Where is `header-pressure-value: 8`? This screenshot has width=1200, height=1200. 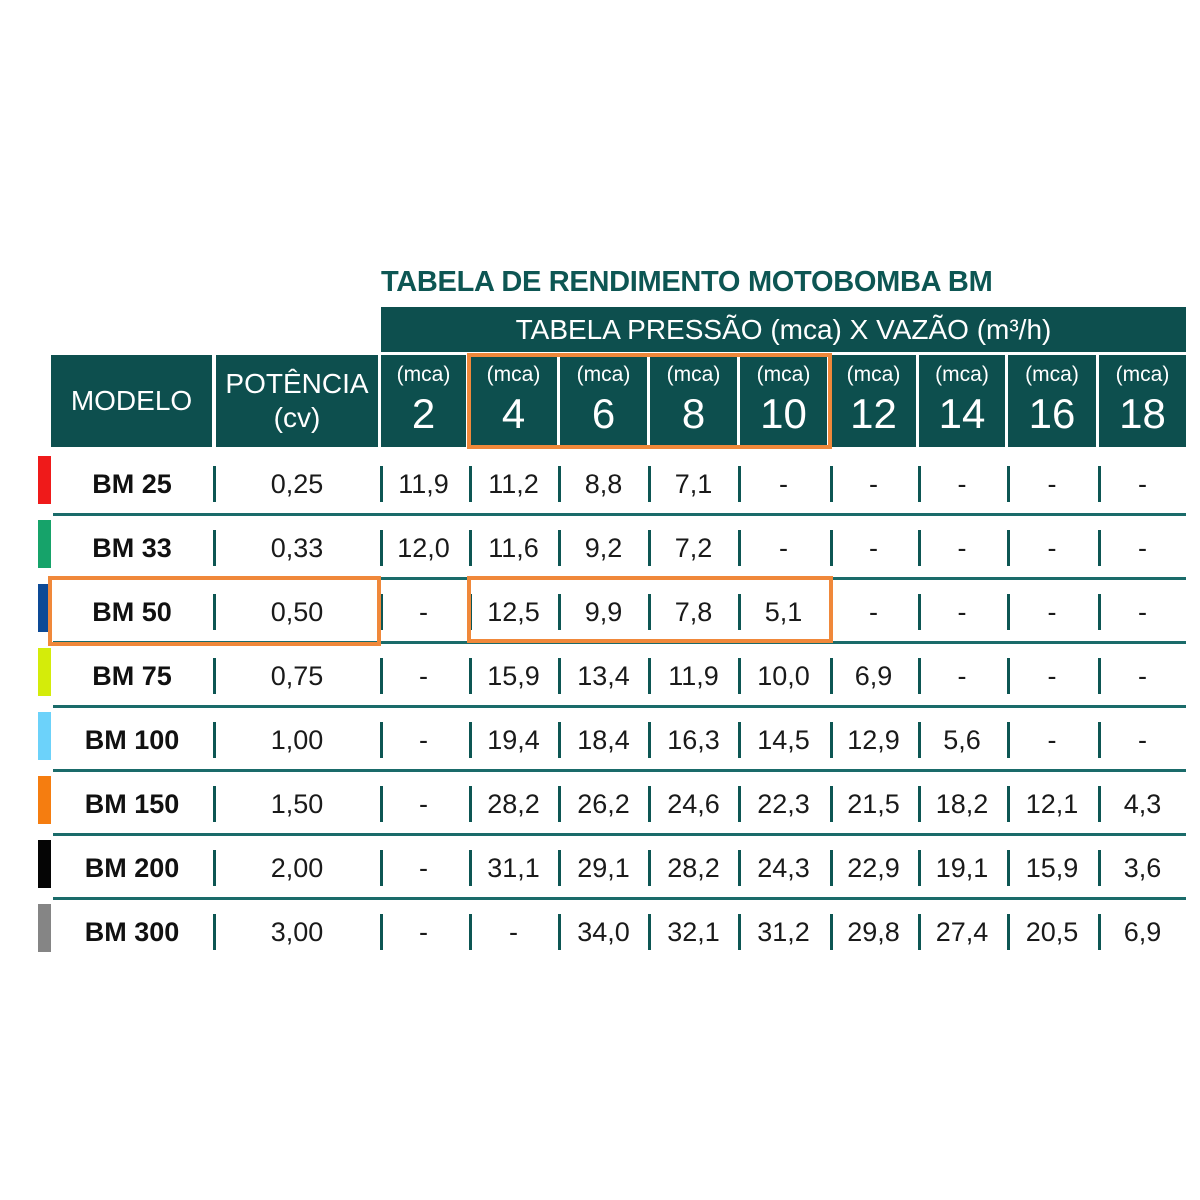 header-pressure-value: 8 is located at coordinates (693, 413).